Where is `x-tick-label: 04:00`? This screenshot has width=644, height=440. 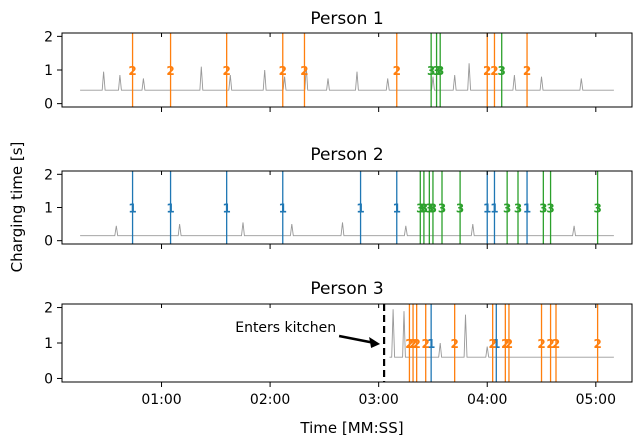 x-tick-label: 04:00 is located at coordinates (487, 400).